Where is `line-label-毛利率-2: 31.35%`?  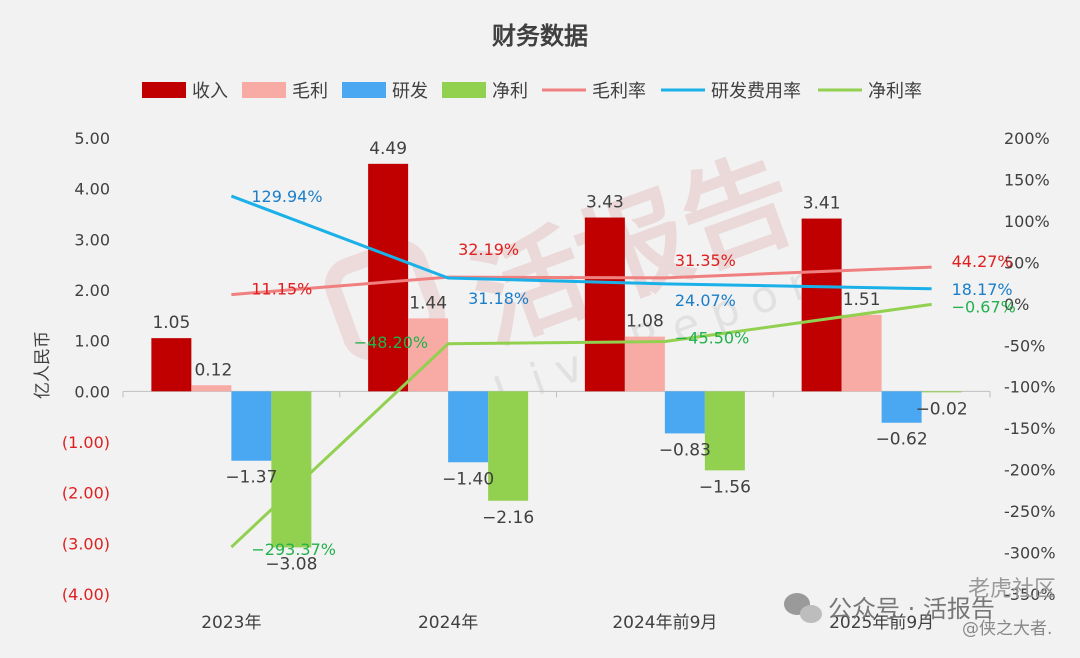
line-label-毛利率-2: 31.35% is located at coordinates (705, 260).